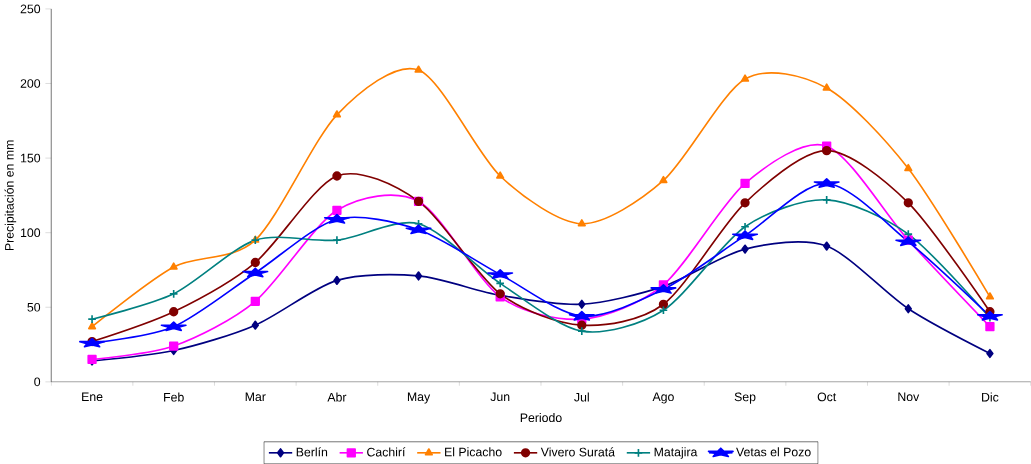 Image resolution: width=1031 pixels, height=464 pixels. I want to click on y-tick-label: 100, so click(31, 232).